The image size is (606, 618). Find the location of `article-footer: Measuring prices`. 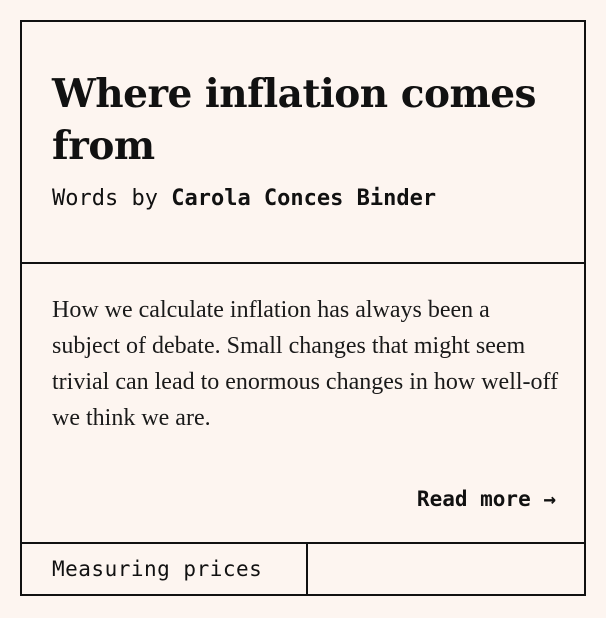

article-footer: Measuring prices is located at coordinates (303, 569).